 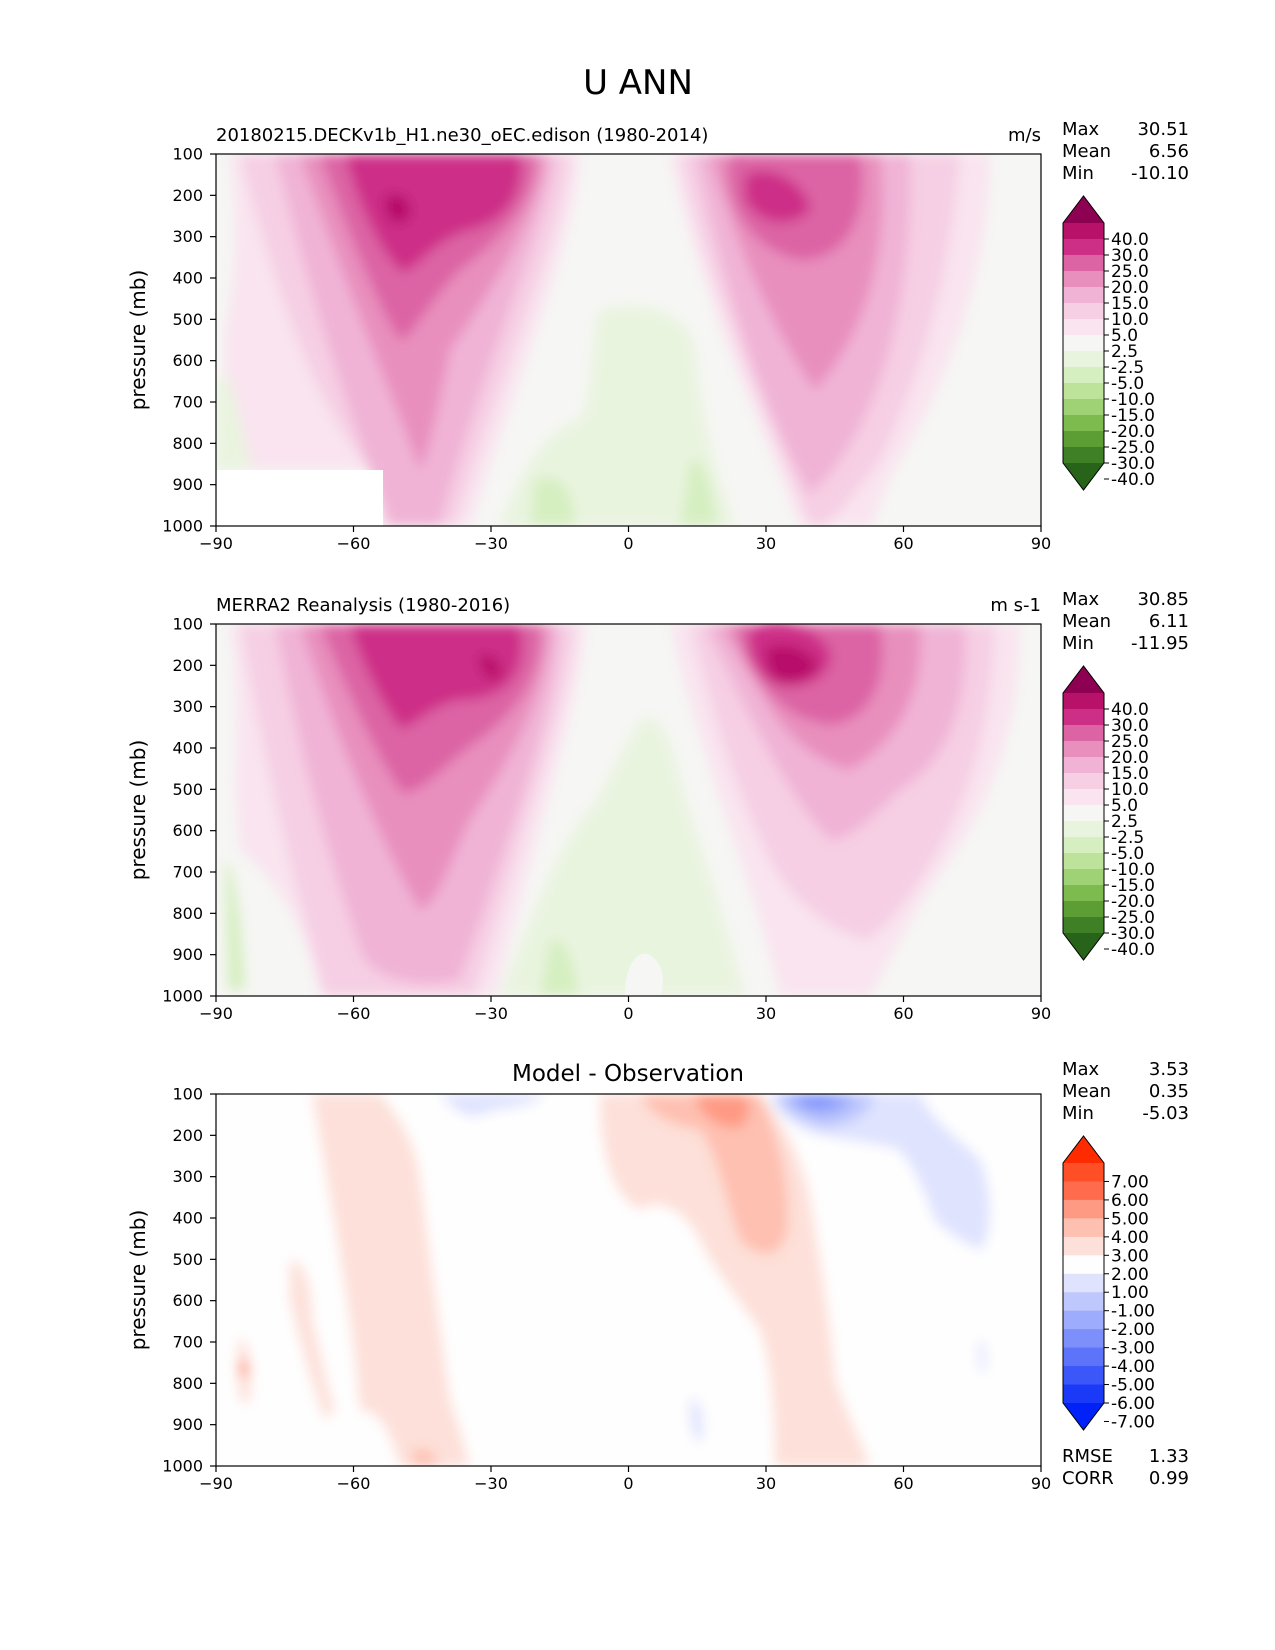 What do you see at coordinates (1130, 1201) in the screenshot?
I see `colorbar-tick-label: 6.00` at bounding box center [1130, 1201].